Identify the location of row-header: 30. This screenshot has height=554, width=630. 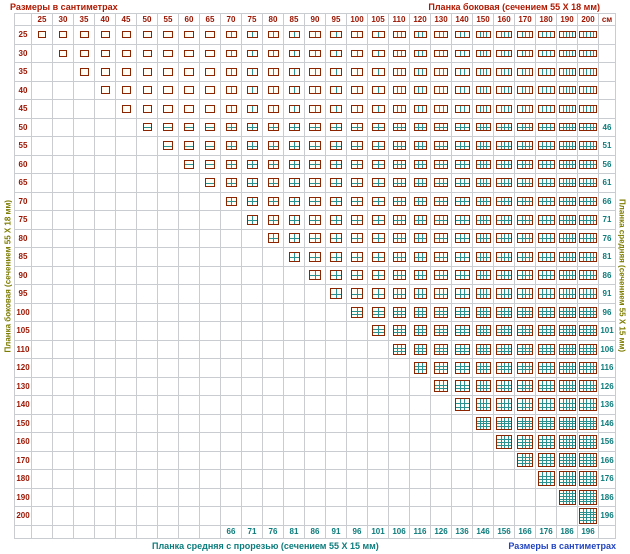
(23, 53).